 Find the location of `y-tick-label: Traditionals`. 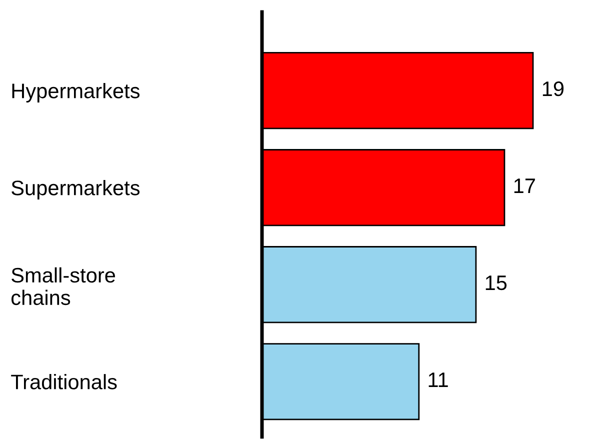

y-tick-label: Traditionals is located at coordinates (64, 382).